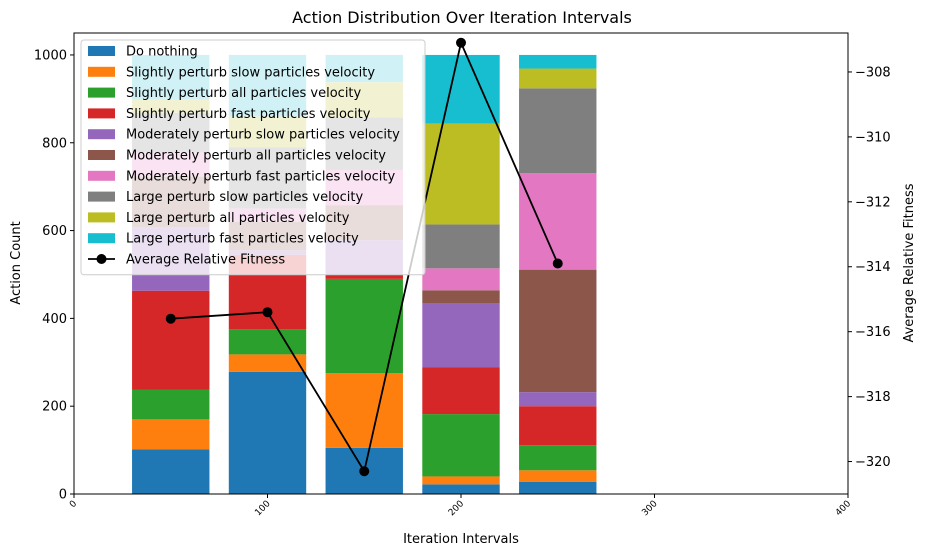  Describe the element at coordinates (162, 52) in the screenshot. I see `legend-label: Do nothing` at that location.